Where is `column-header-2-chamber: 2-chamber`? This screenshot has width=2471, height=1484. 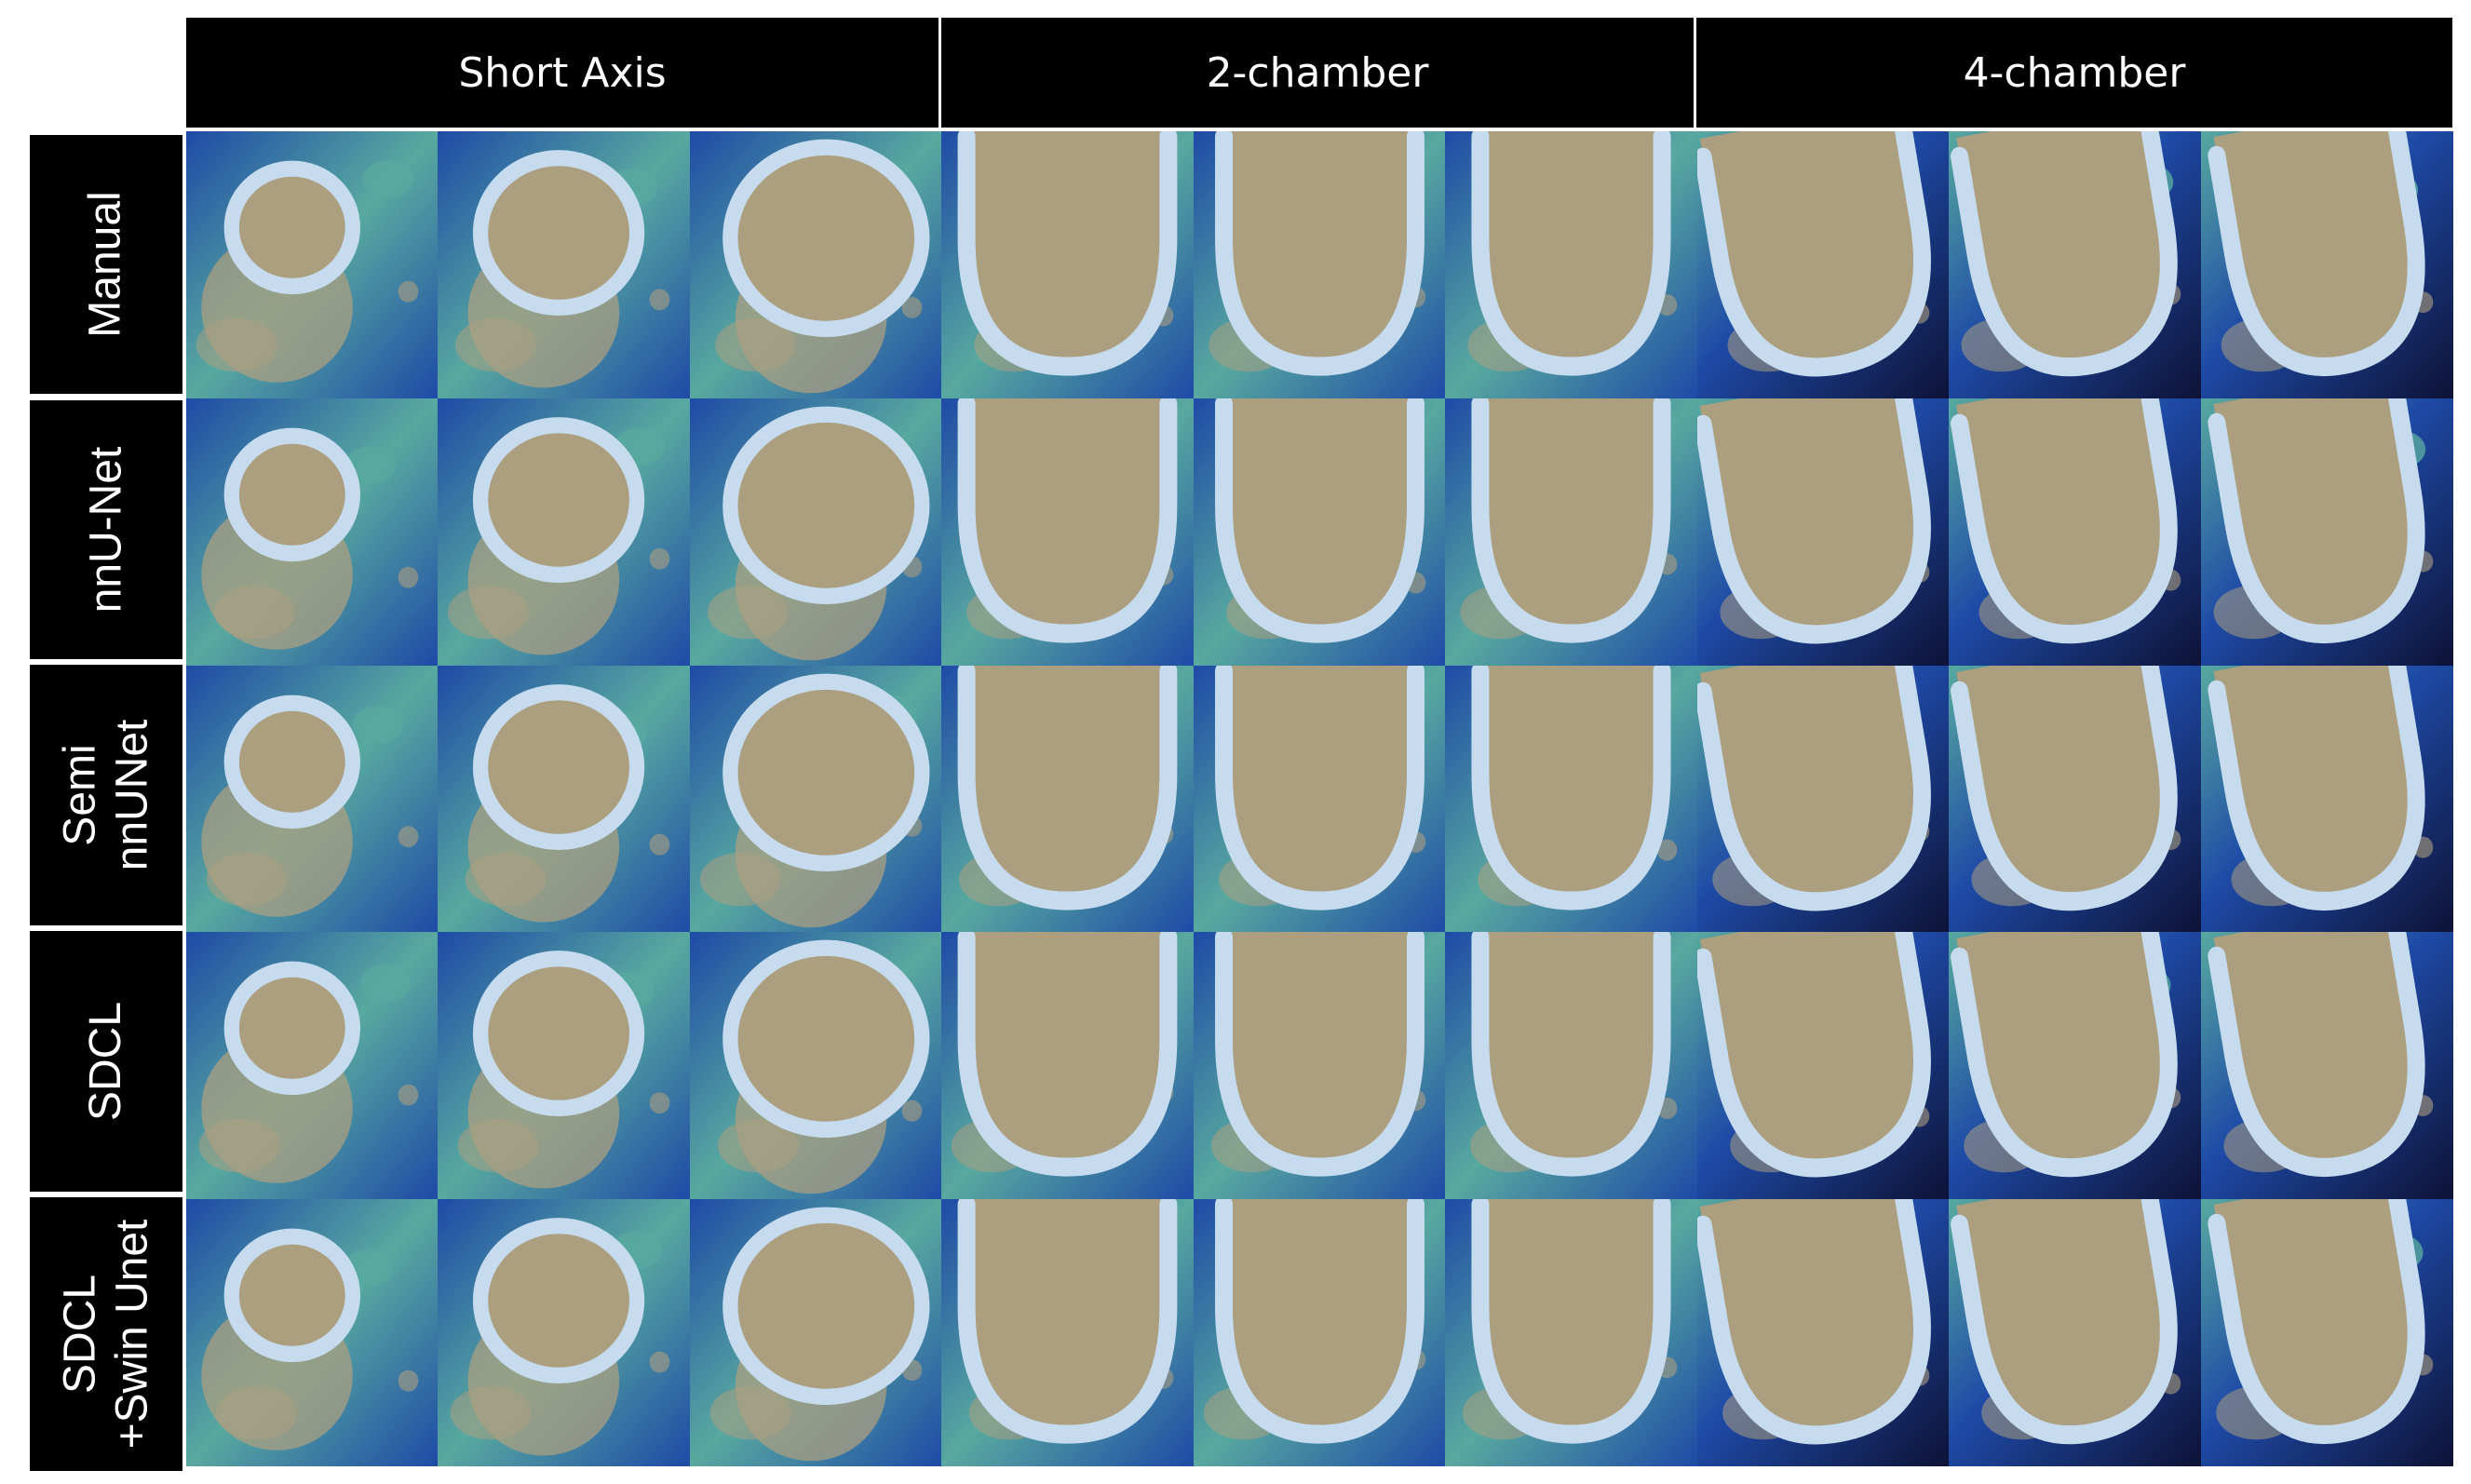
column-header-2-chamber: 2-chamber is located at coordinates (1317, 73).